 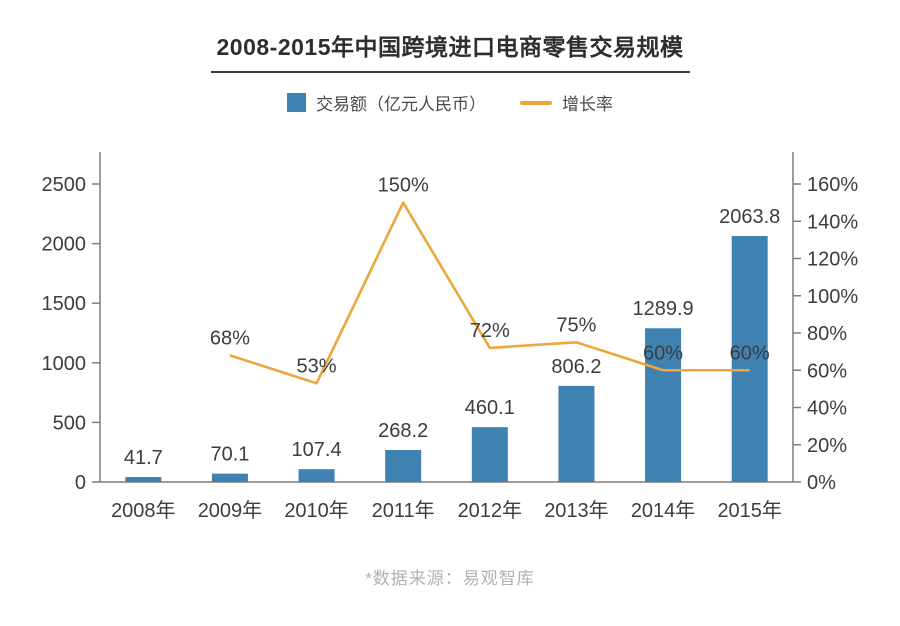 What do you see at coordinates (450, 578) in the screenshot?
I see `data-source-note: *数据来源：易观智库` at bounding box center [450, 578].